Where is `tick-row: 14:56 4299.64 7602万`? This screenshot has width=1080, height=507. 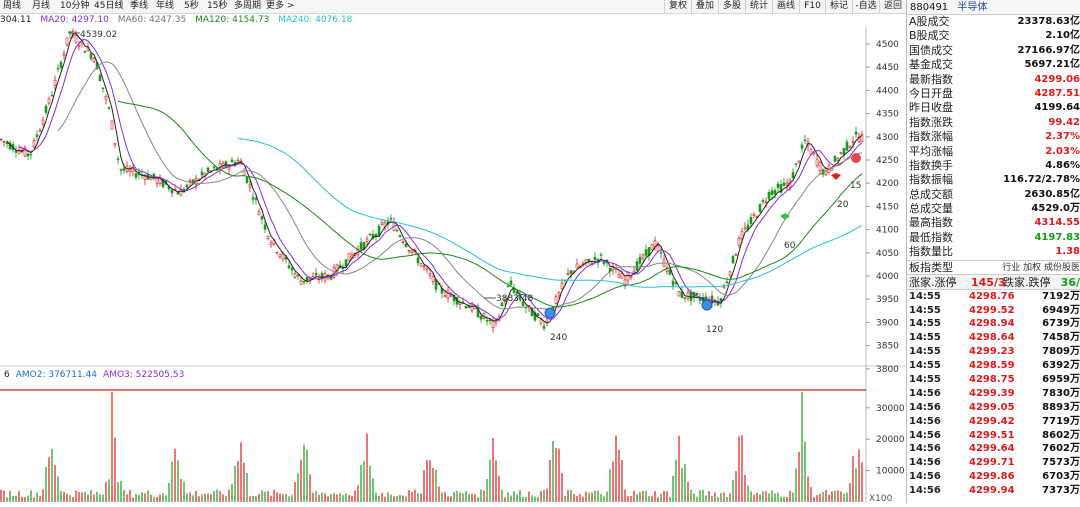 tick-row: 14:56 4299.64 7602万 is located at coordinates (993, 449).